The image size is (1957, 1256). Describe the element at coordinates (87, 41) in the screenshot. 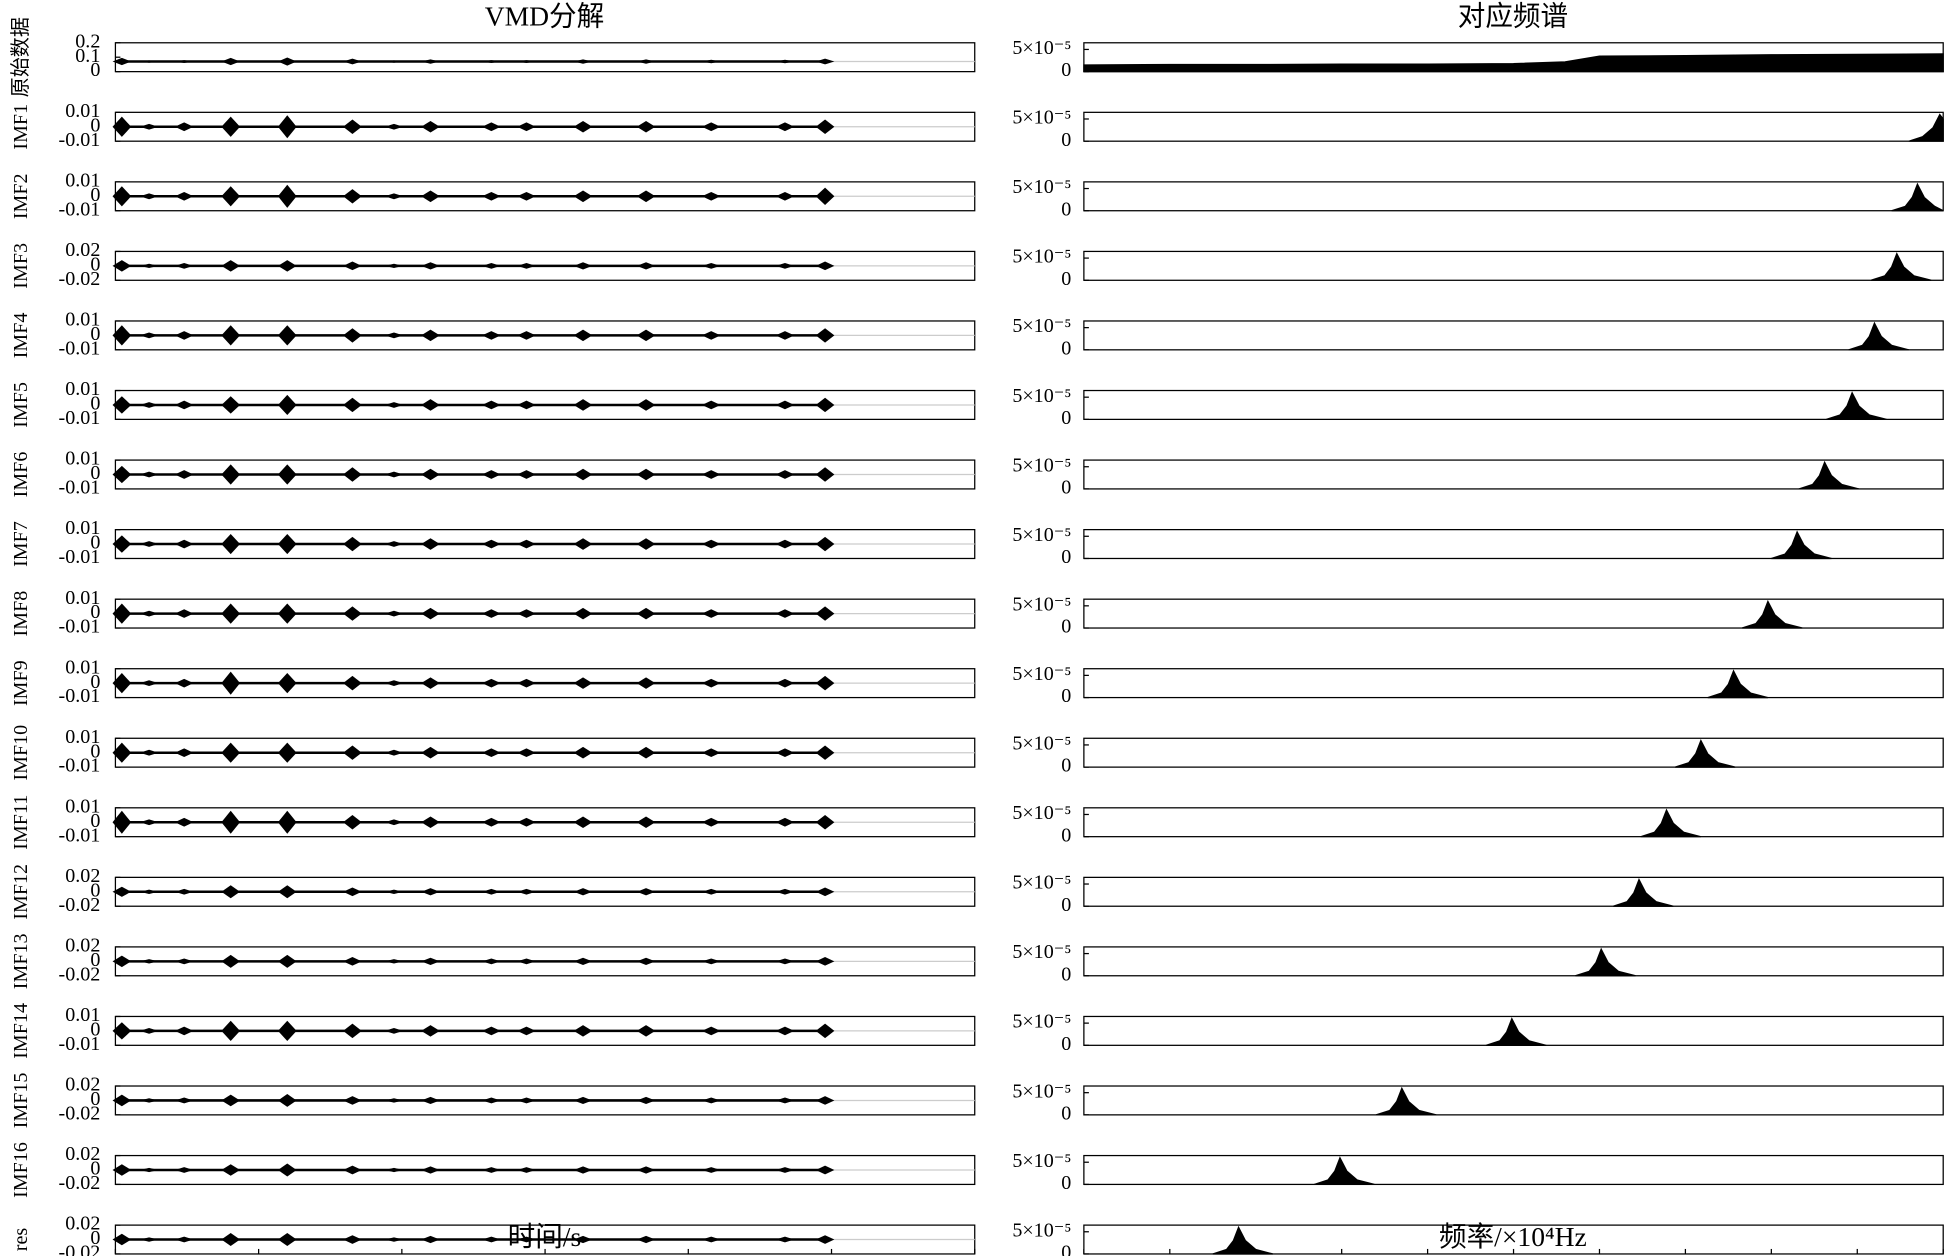

I see `y-tick-label: 0.2` at that location.